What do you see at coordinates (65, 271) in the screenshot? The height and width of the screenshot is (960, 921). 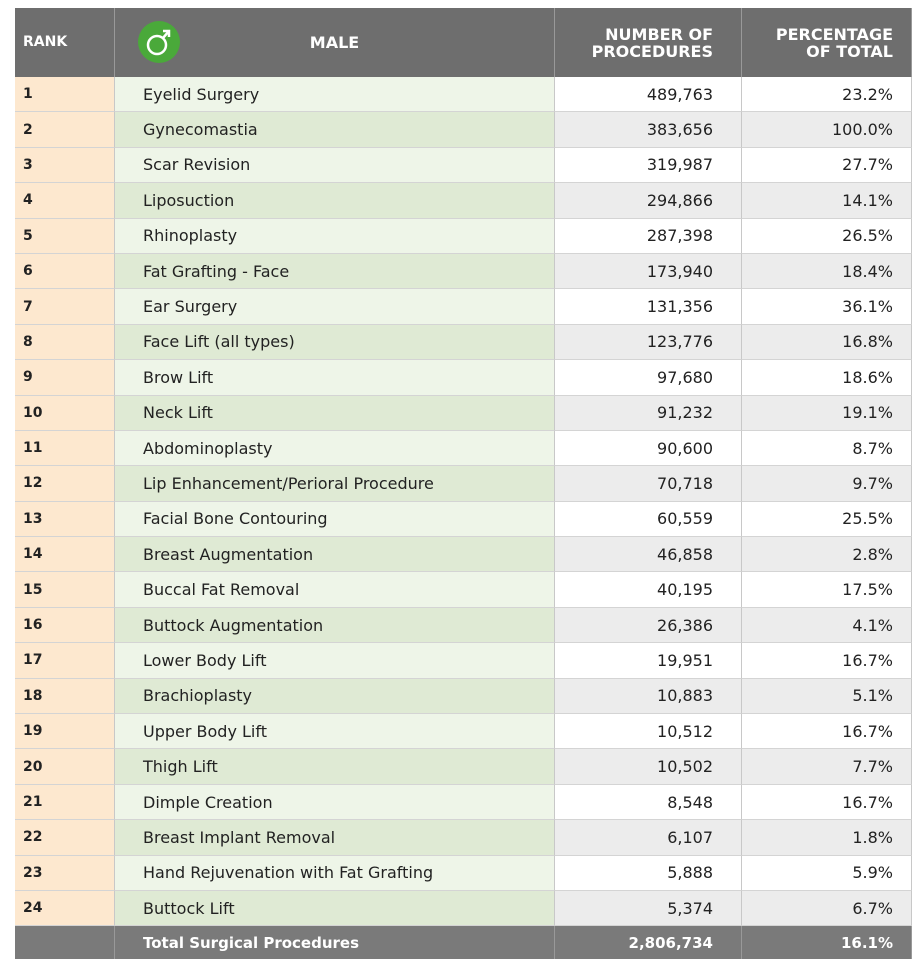 I see `rank: 6` at bounding box center [65, 271].